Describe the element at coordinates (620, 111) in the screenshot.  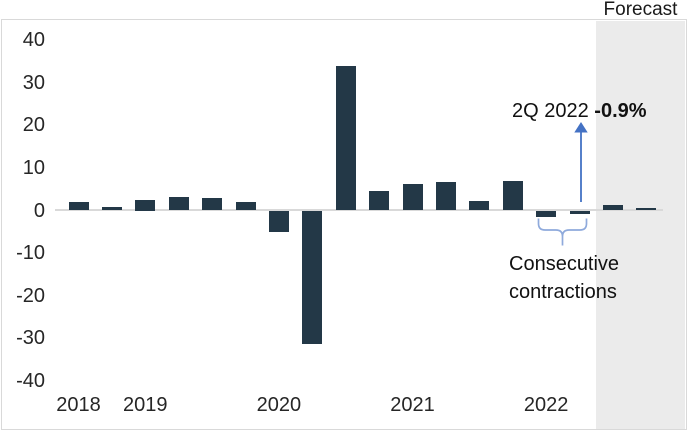
I see `q2-2022-annotation-value: -0.9%` at that location.